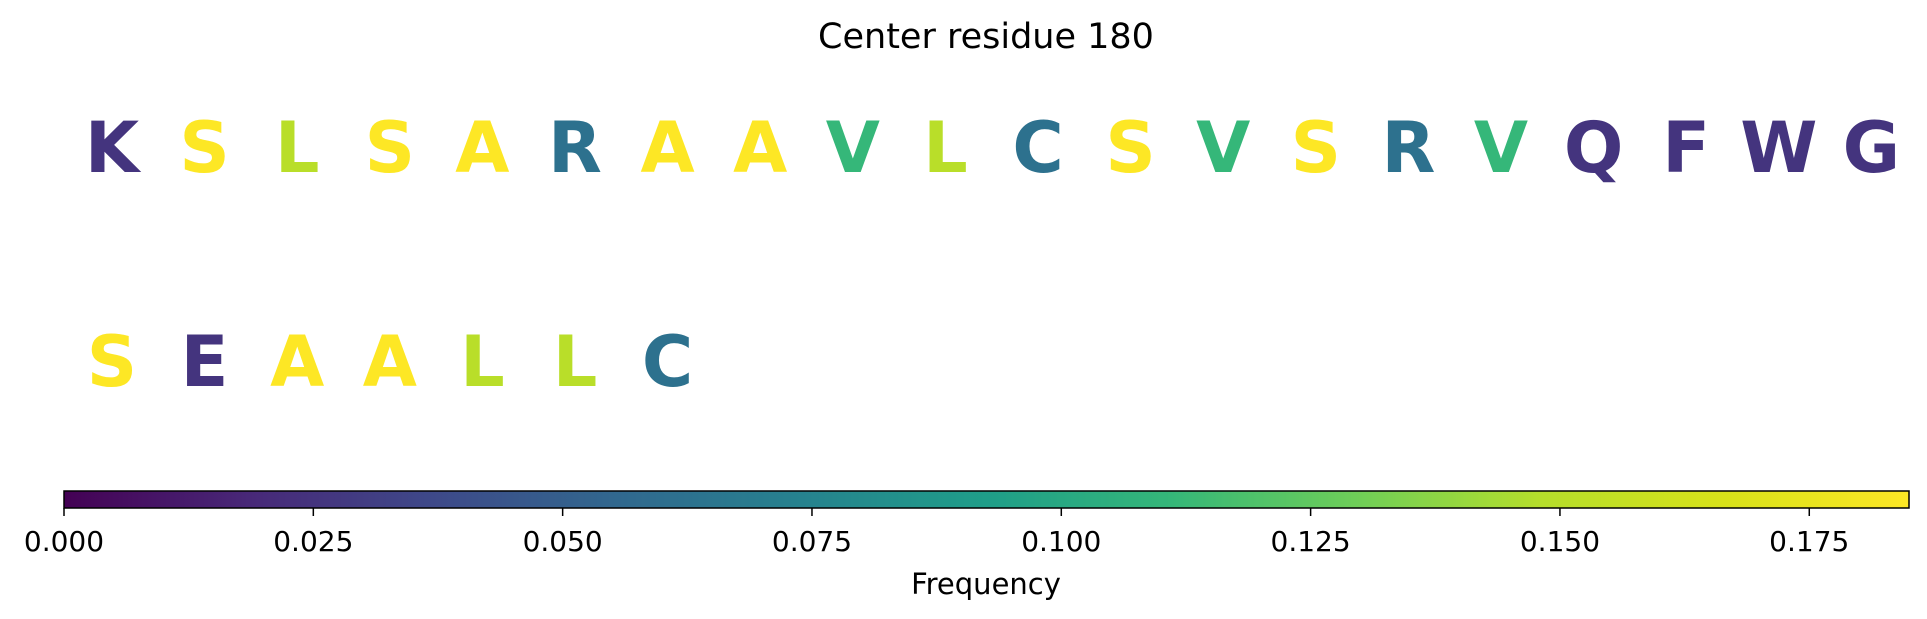 The width and height of the screenshot is (1927, 619). I want to click on colorbar-tick-label: 0.000, so click(64, 541).